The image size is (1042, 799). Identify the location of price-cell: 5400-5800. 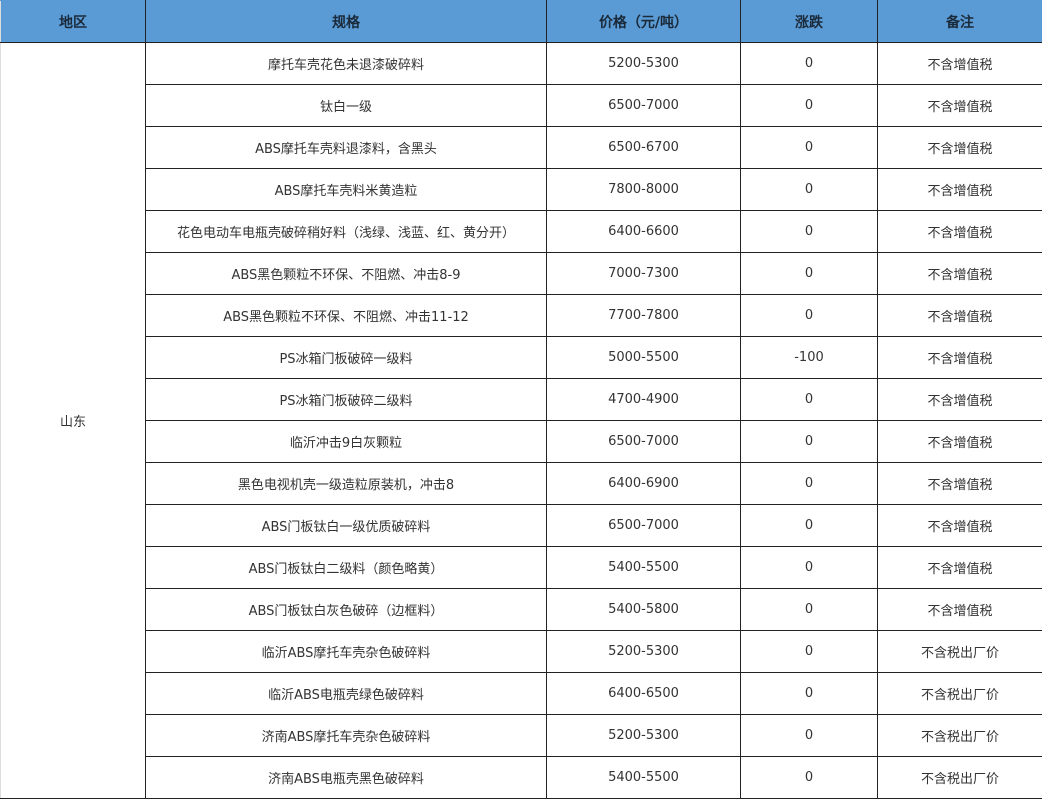
(643, 609).